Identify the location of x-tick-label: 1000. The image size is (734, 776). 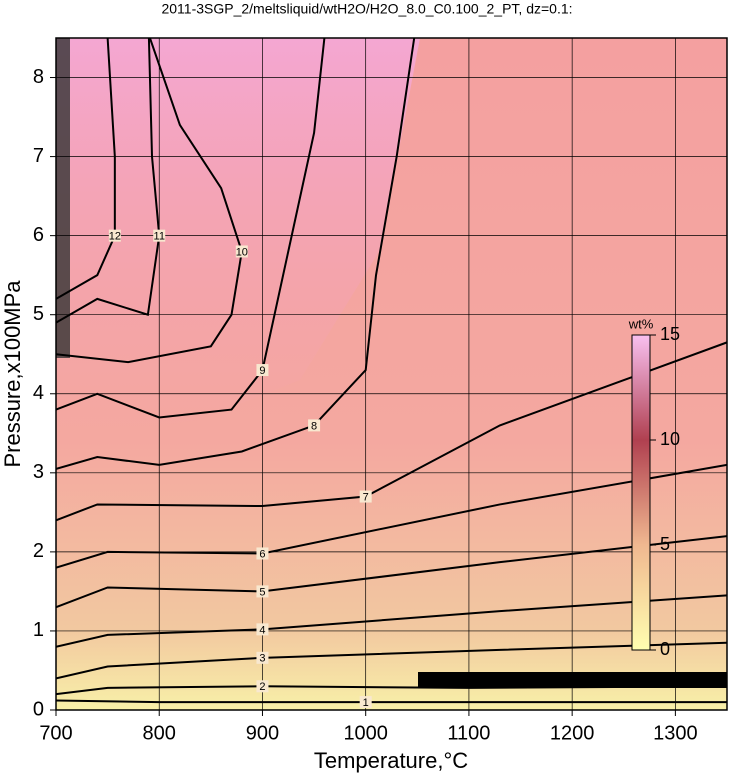
(365, 733).